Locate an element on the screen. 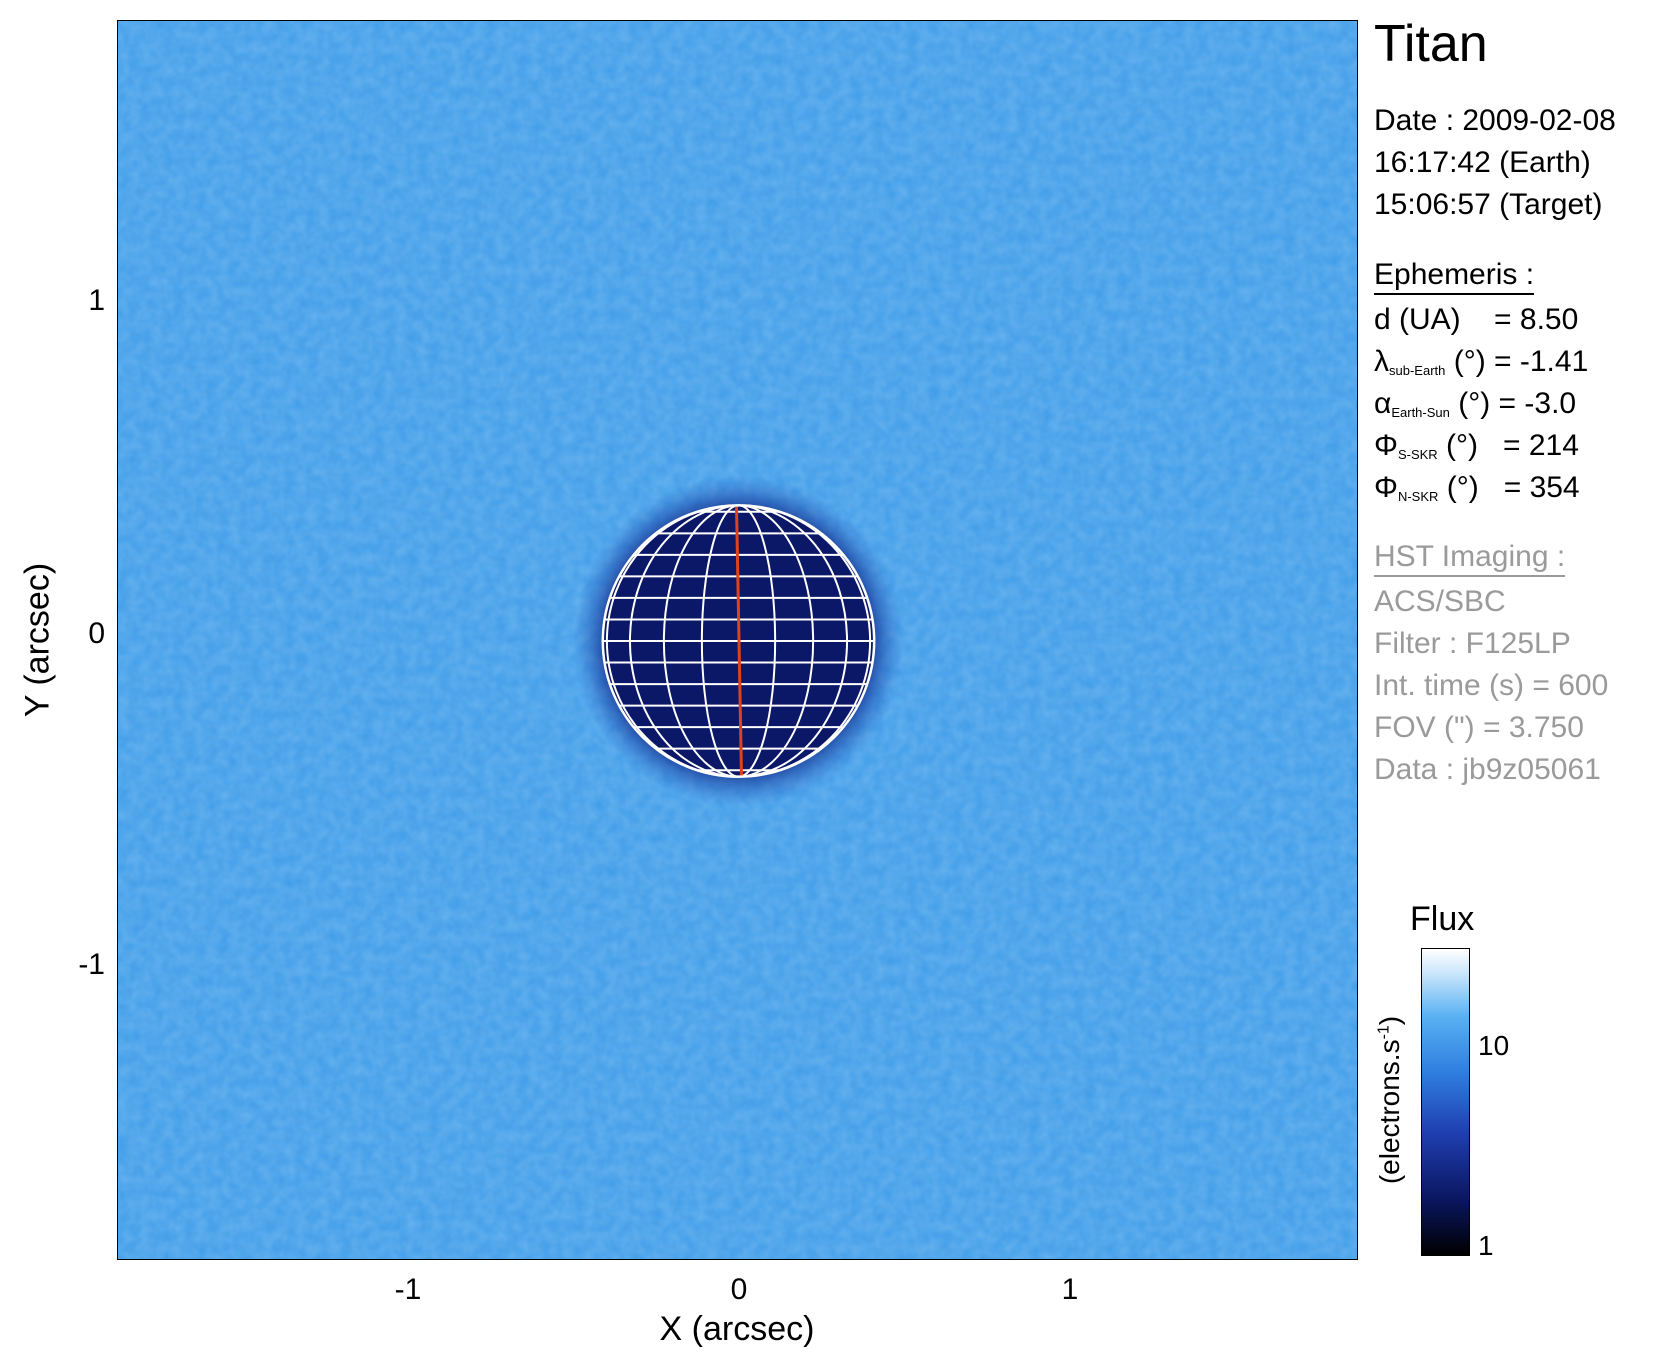 The height and width of the screenshot is (1367, 1655). date-line: Date : 2009-02-08 is located at coordinates (1495, 120).